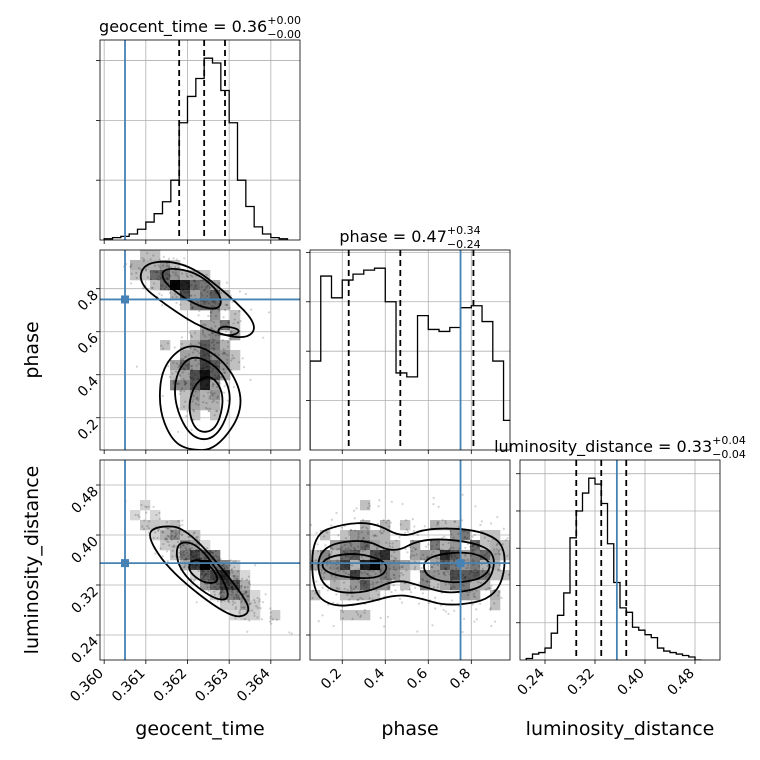 This screenshot has height=760, width=760. Describe the element at coordinates (410, 350) in the screenshot. I see `panel-frame` at that location.